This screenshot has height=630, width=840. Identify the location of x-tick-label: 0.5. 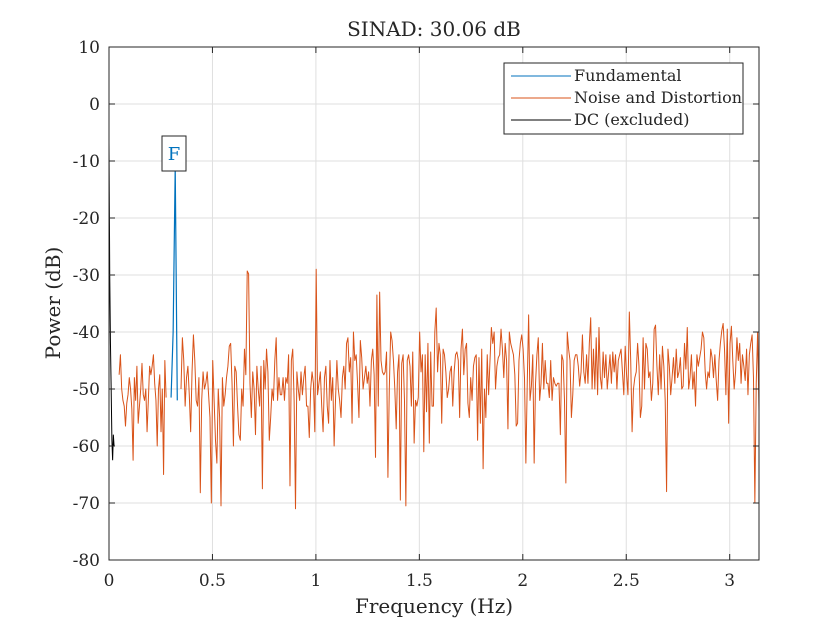
(212, 581).